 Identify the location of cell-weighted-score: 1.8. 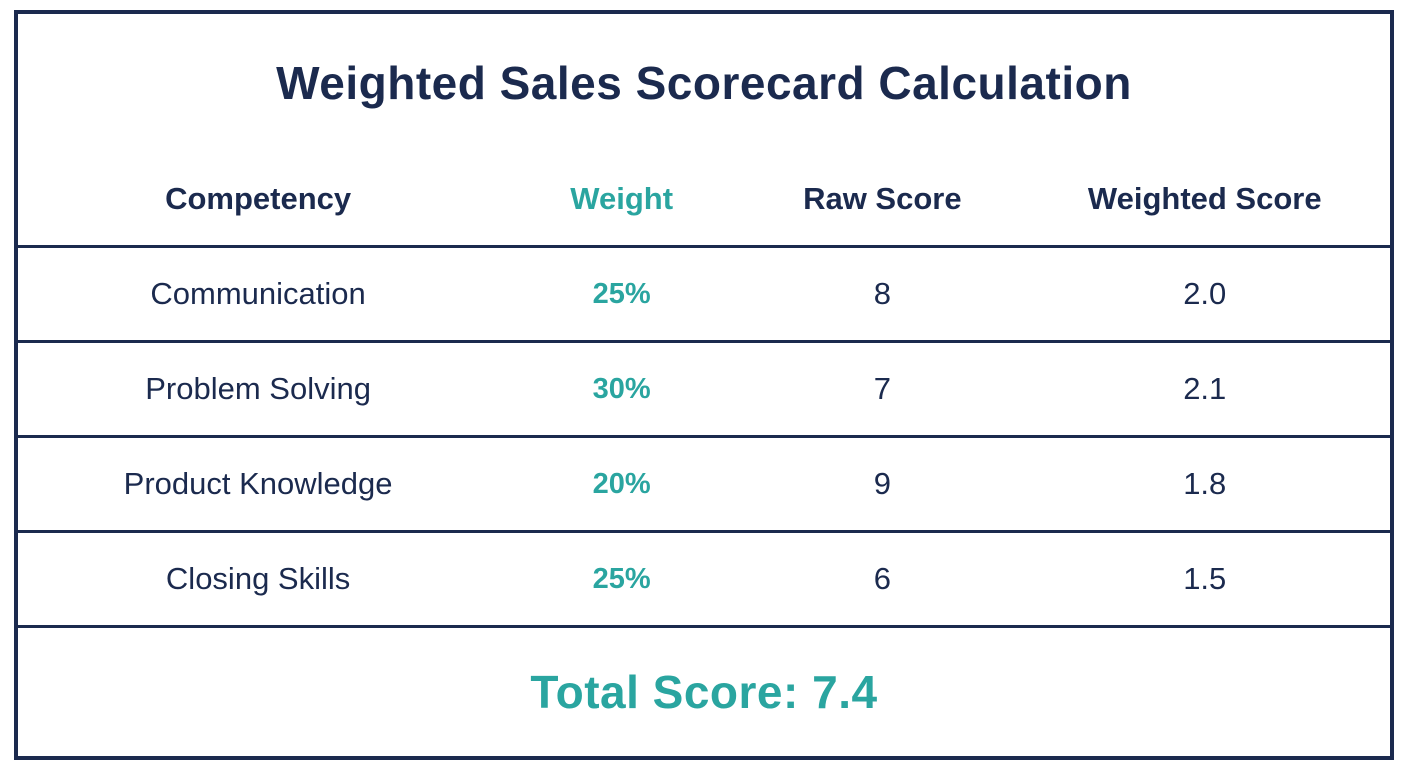
(1205, 483).